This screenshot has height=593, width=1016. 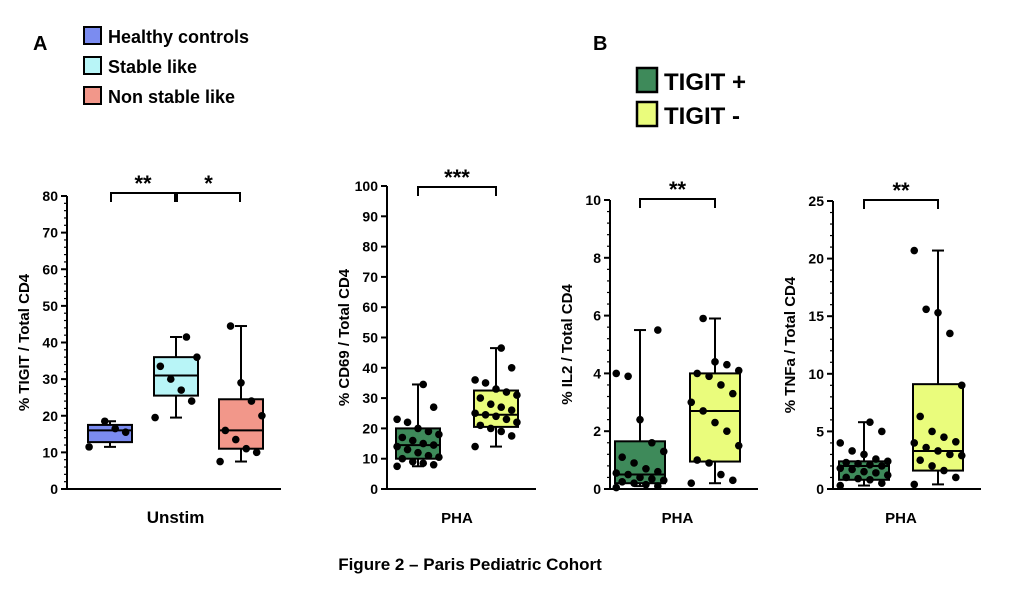 I want to click on y-tick-label: 60, so click(x=370, y=307).